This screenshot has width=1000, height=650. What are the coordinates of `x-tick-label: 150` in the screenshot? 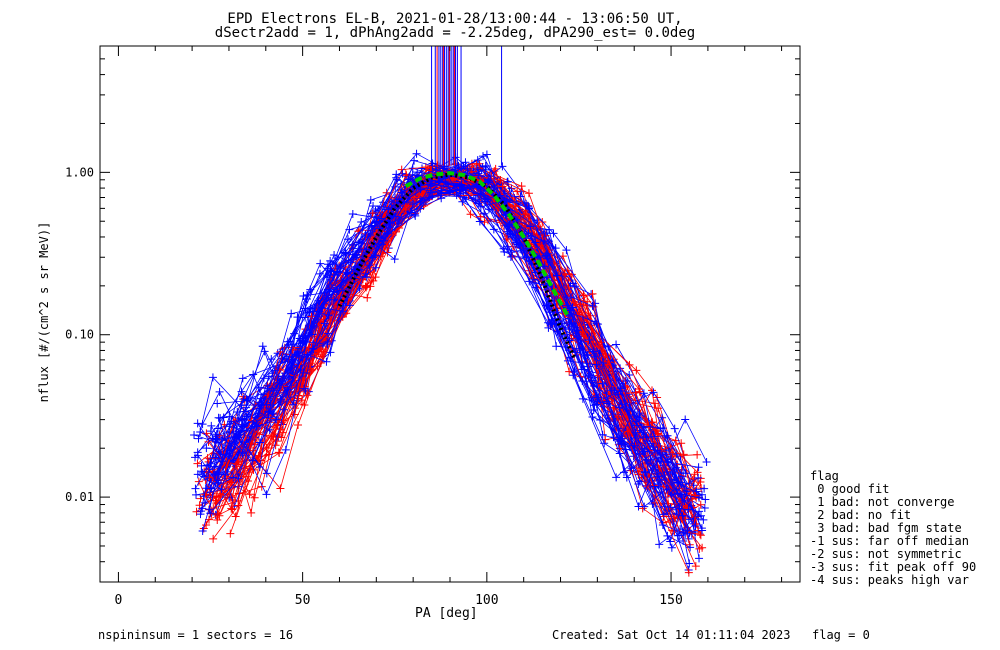 It's located at (670, 600).